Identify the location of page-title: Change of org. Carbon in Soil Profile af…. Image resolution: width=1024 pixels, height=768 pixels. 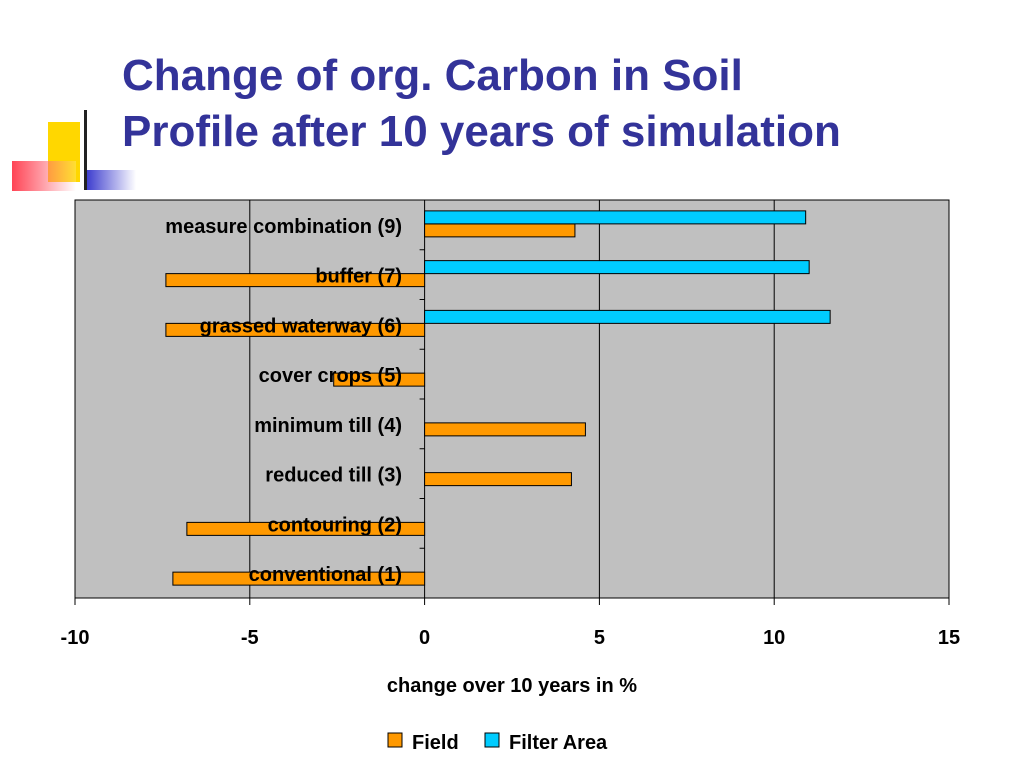
(481, 104).